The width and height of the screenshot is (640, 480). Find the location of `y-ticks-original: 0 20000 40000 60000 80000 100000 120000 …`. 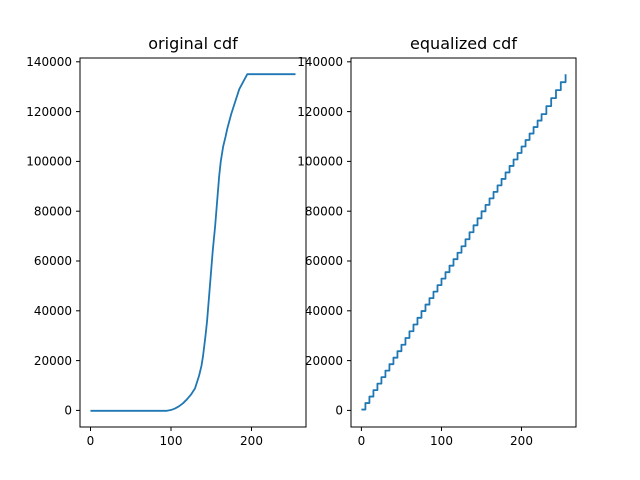

y-ticks-original: 0 20000 40000 60000 80000 100000 120000 … is located at coordinates (53, 236).